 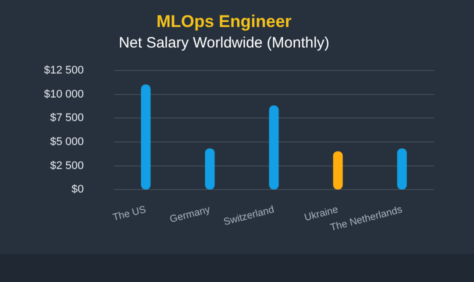 What do you see at coordinates (67, 118) in the screenshot?
I see `y-tick-label: $7 500` at bounding box center [67, 118].